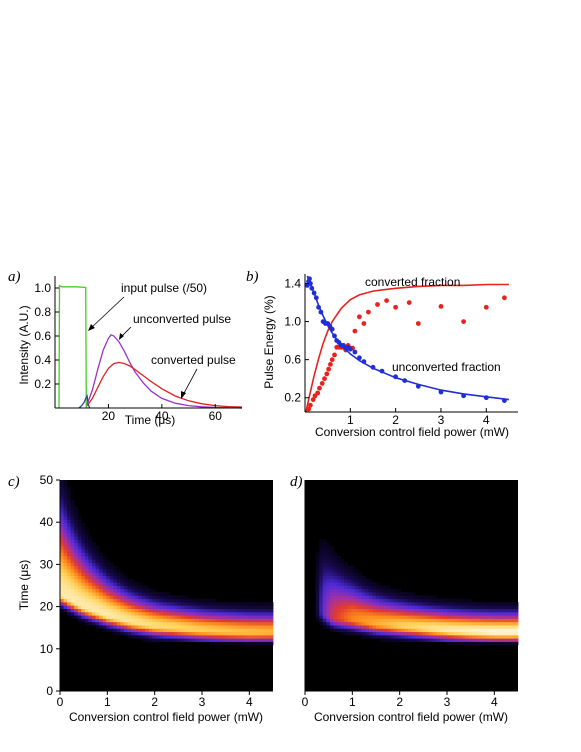 The width and height of the screenshot is (581, 752). Describe the element at coordinates (417, 592) in the screenshot. I see `heatmap-d-marks` at that location.